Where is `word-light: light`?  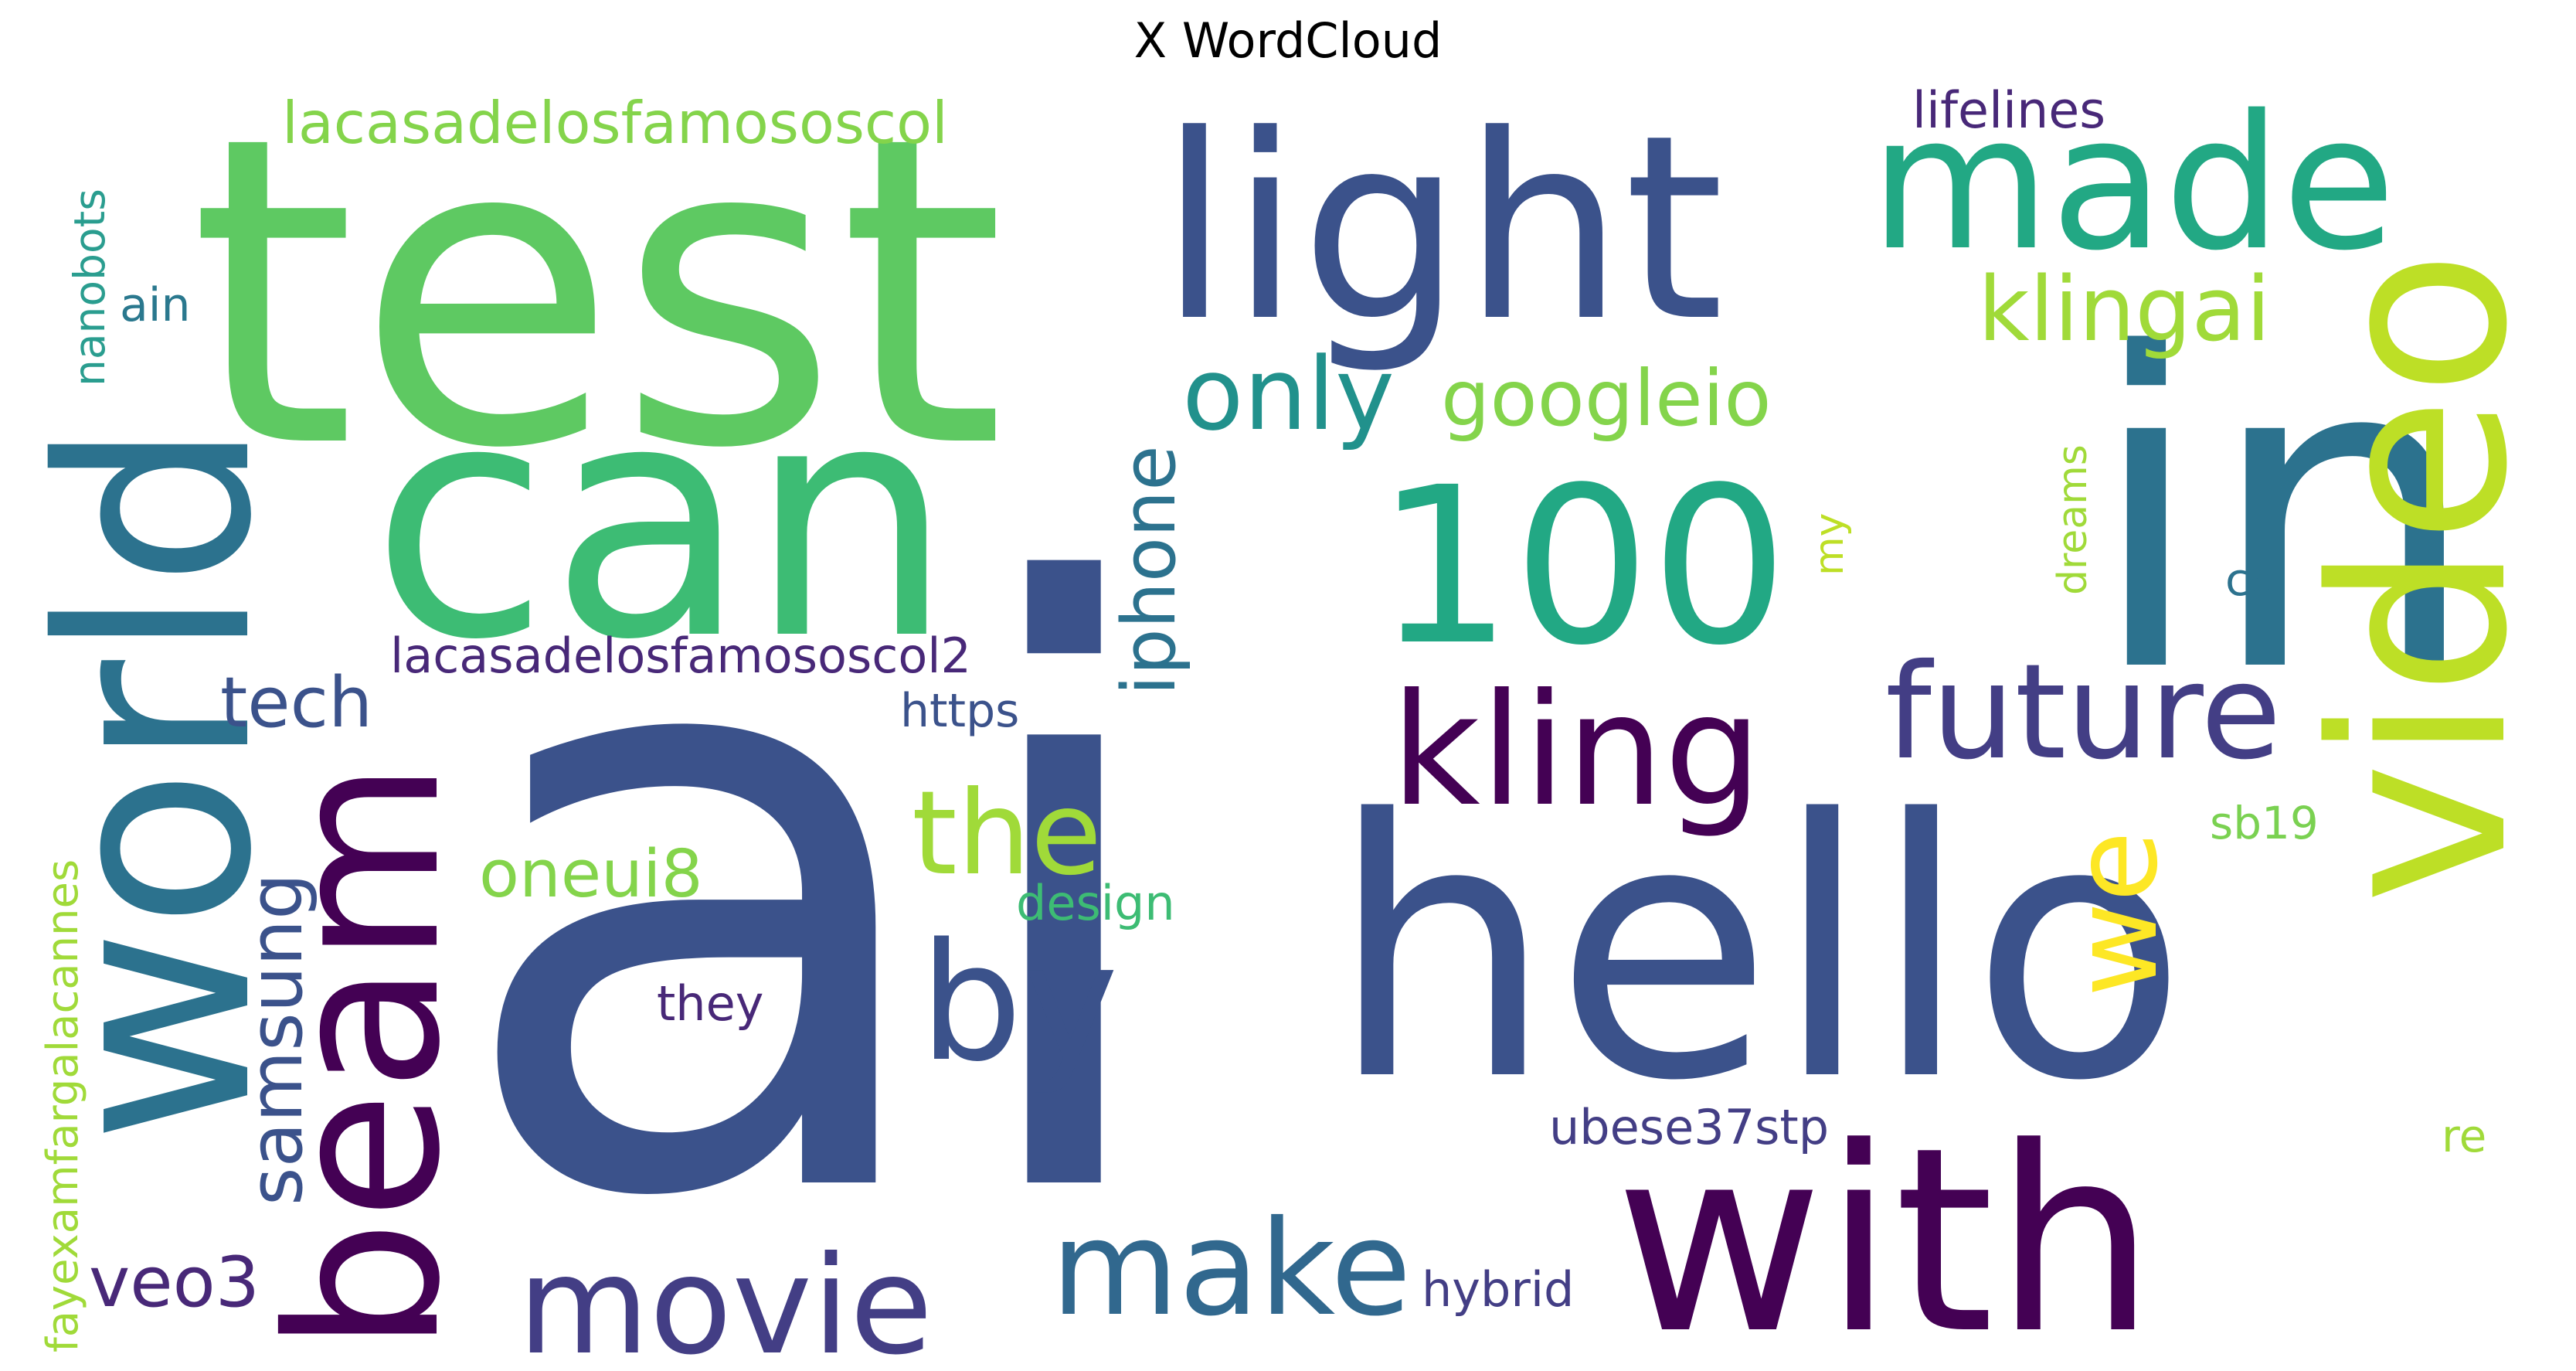 word-light: light is located at coordinates (1441, 229).